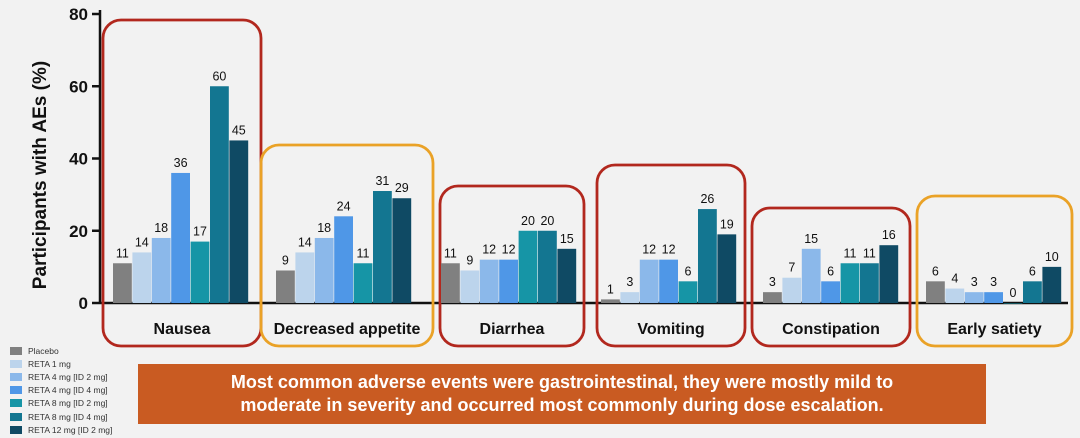  What do you see at coordinates (70, 429) in the screenshot?
I see `legend-label: RETA 12 mg [ID 2 mg]` at bounding box center [70, 429].